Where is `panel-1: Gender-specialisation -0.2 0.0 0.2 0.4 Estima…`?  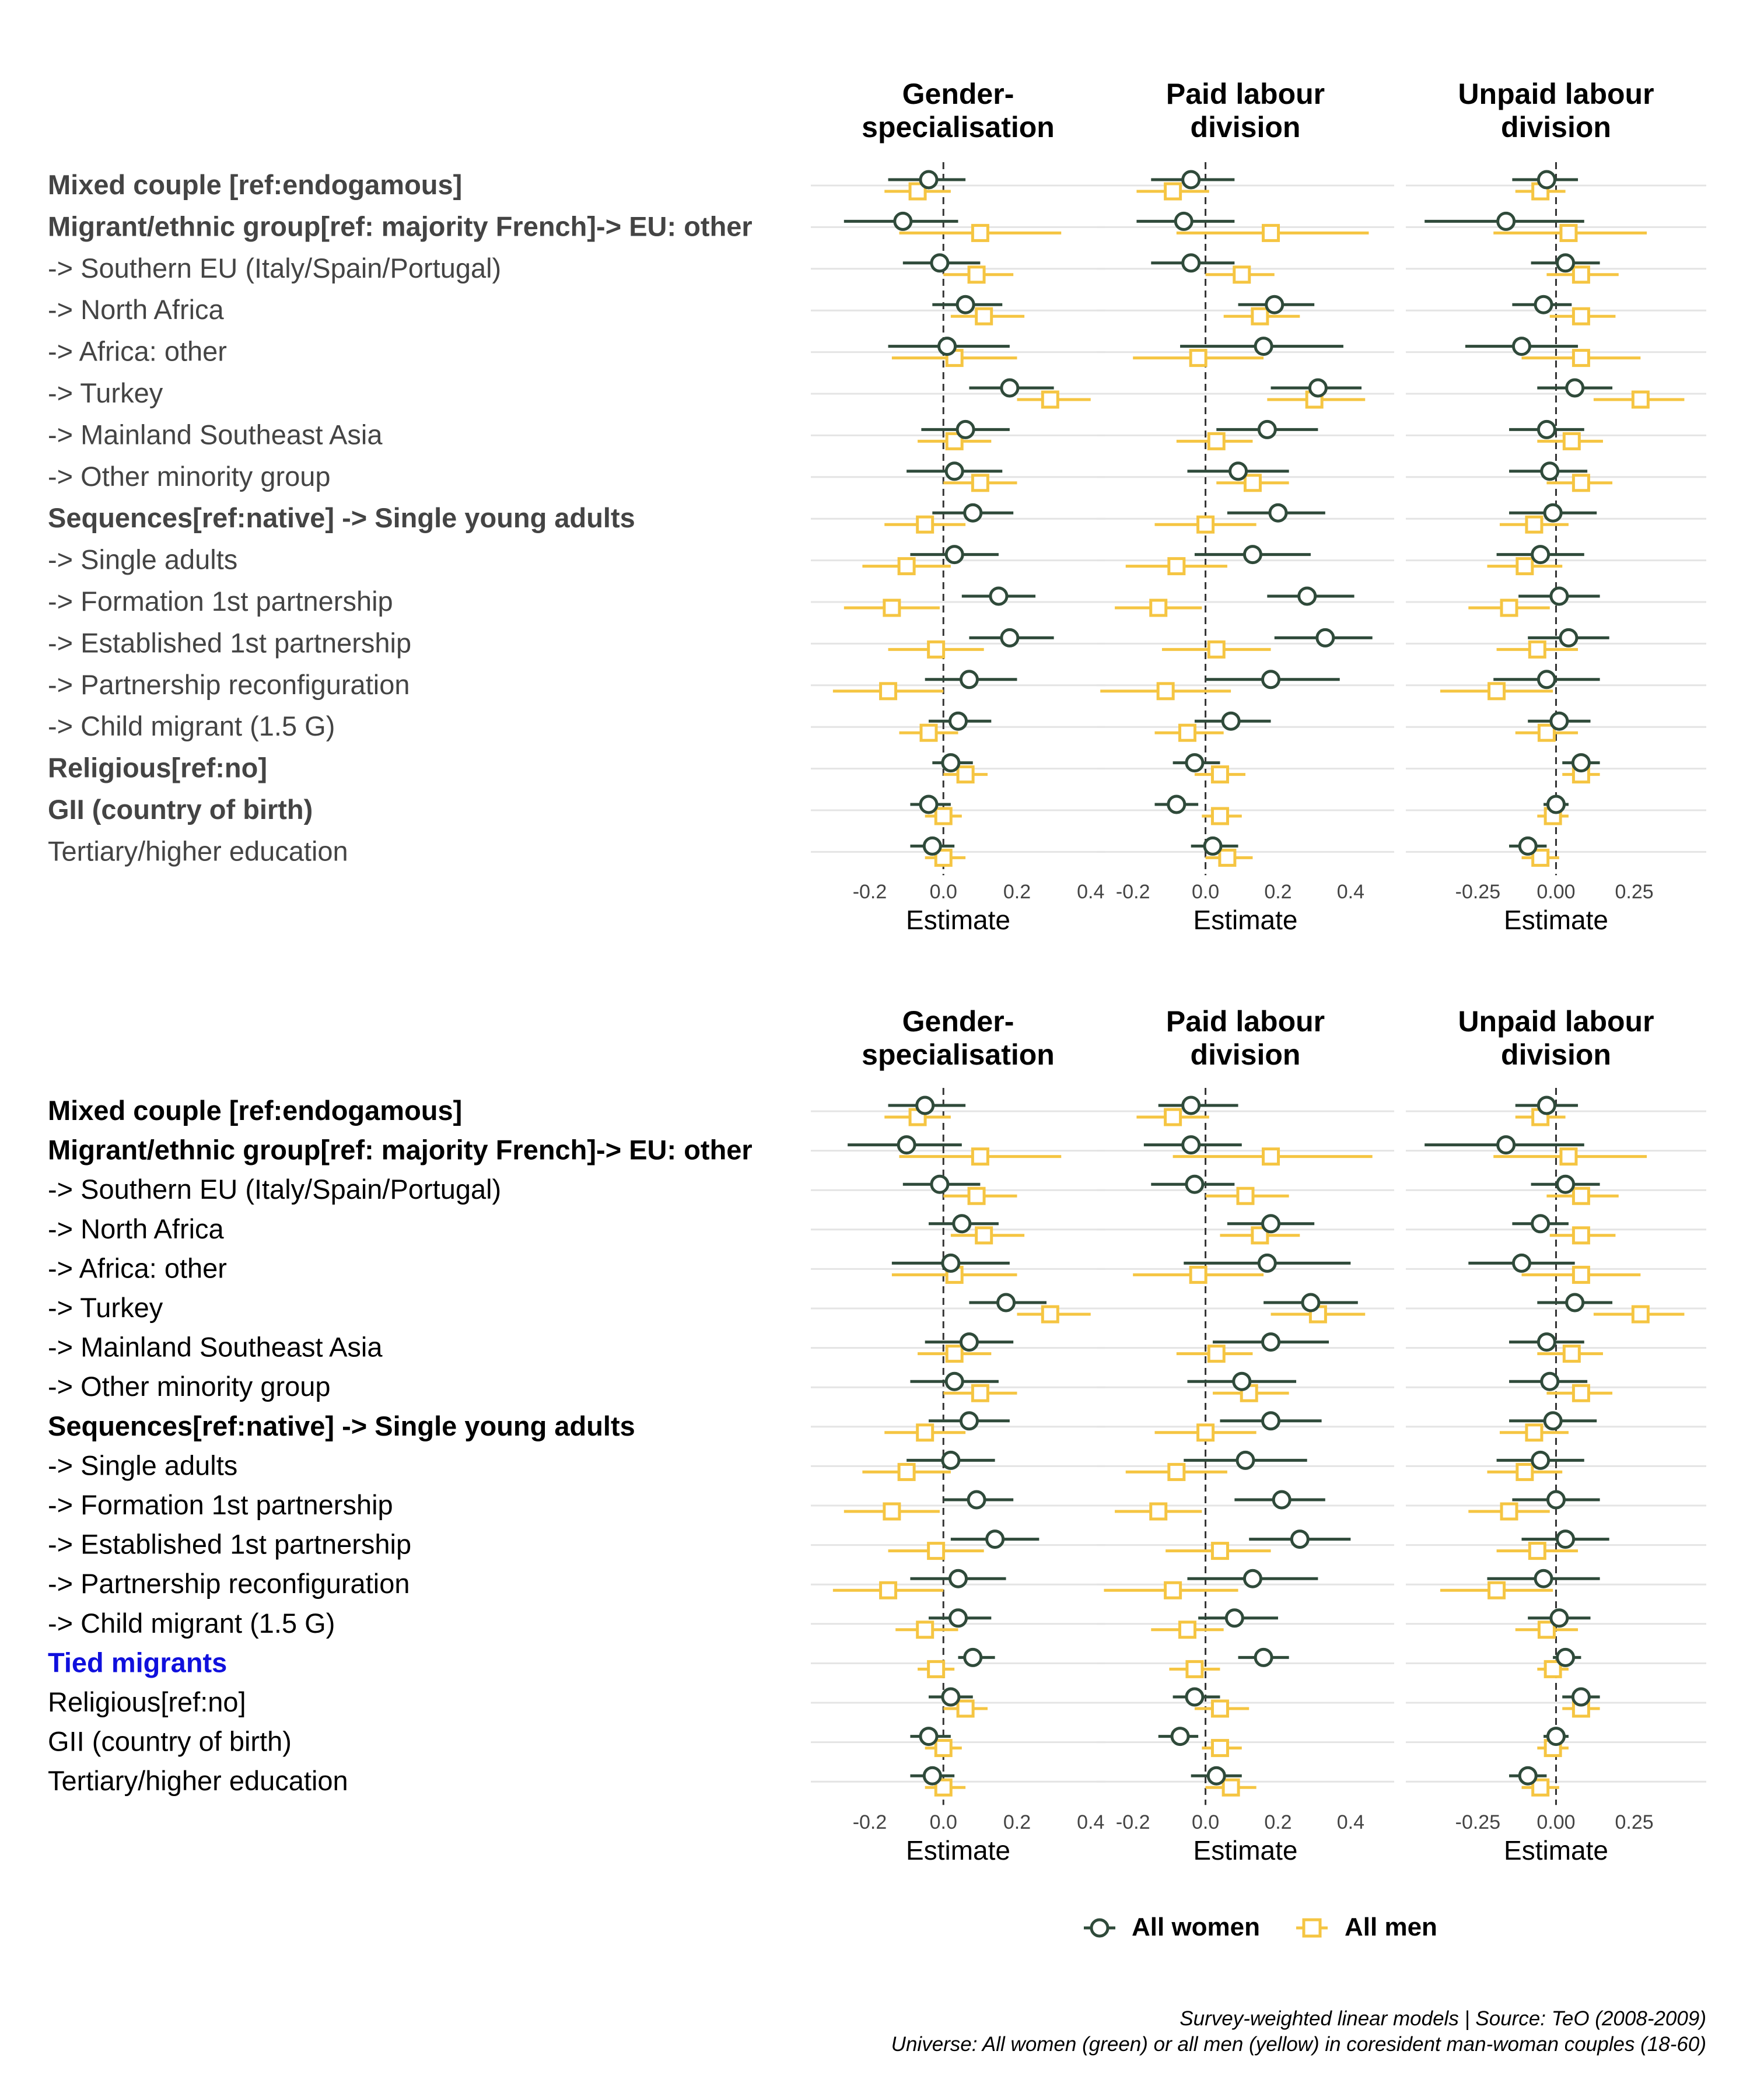
panel-1: Gender-specialisation -0.2 0.0 0.2 0.4 Estima… is located at coordinates (958, 506).